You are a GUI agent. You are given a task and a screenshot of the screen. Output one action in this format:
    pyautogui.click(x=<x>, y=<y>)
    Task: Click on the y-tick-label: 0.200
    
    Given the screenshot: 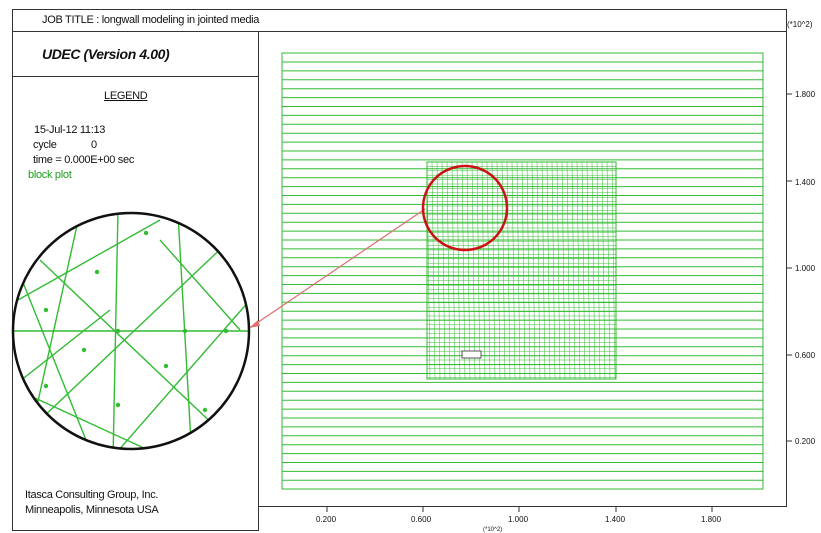 What is the action you would take?
    pyautogui.click(x=805, y=441)
    